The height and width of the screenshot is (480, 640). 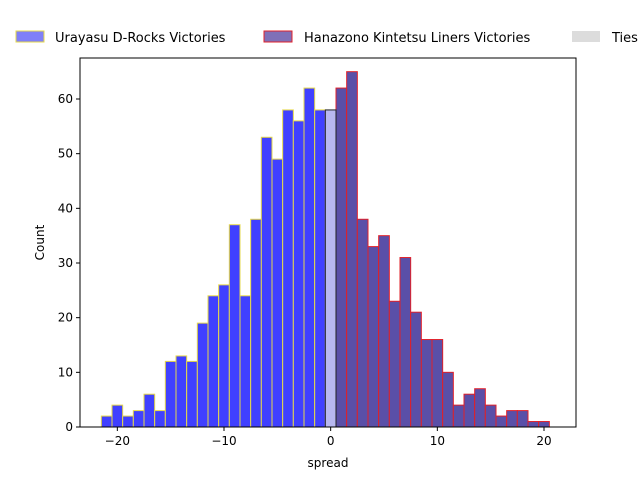 What do you see at coordinates (69, 427) in the screenshot?
I see `y-tick-label: 0` at bounding box center [69, 427].